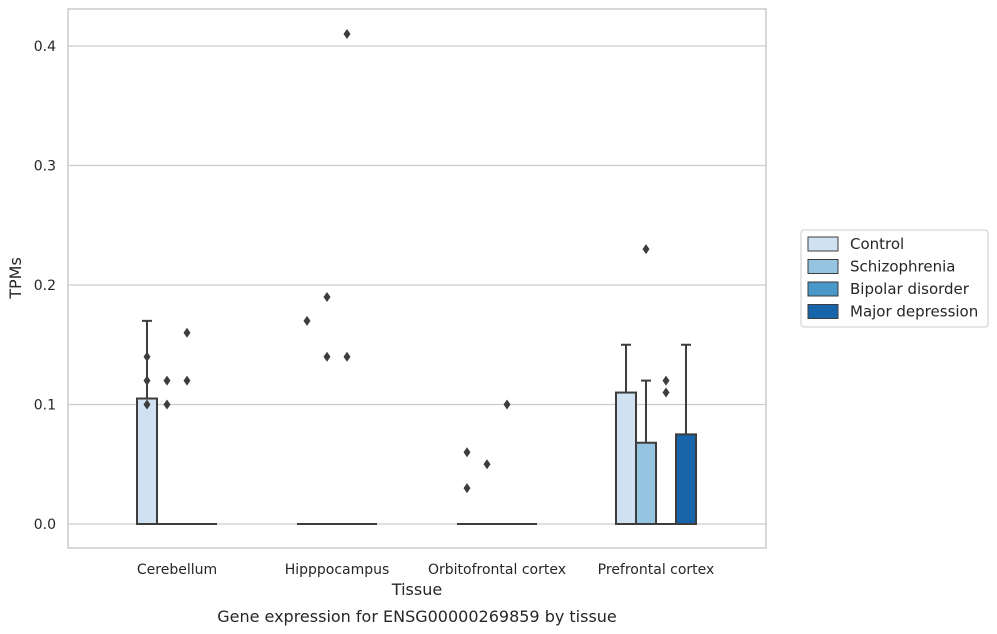 The image size is (997, 634). I want to click on x-axis-label: Tissue, so click(416, 589).